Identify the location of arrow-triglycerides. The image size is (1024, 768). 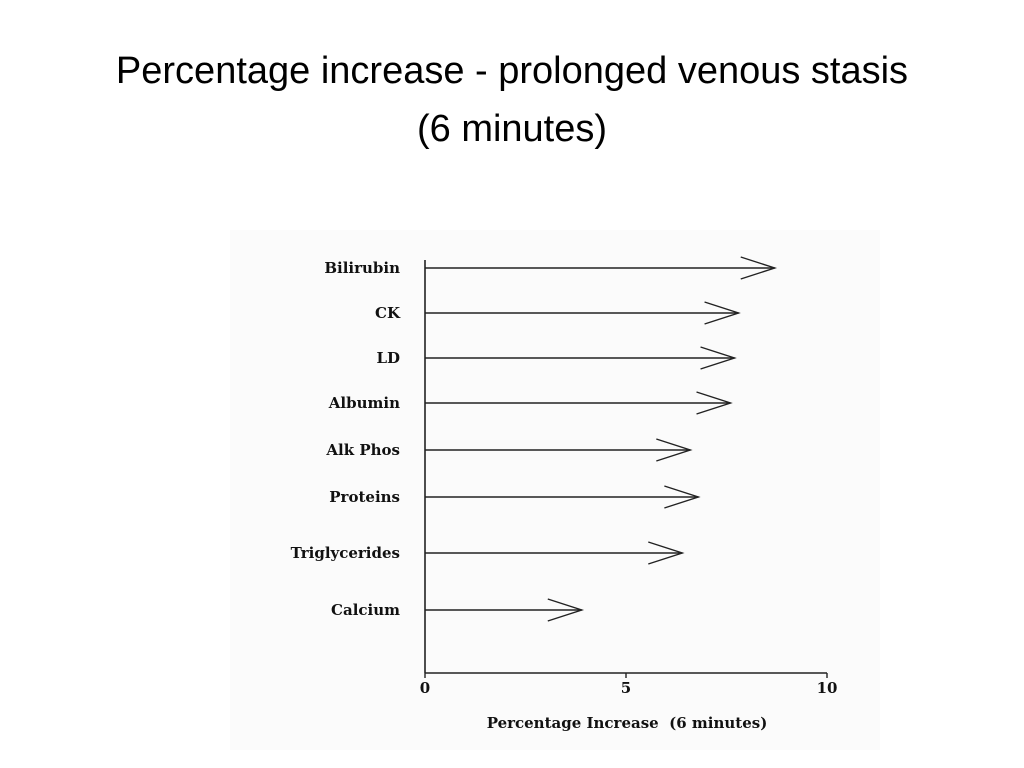
(555, 553).